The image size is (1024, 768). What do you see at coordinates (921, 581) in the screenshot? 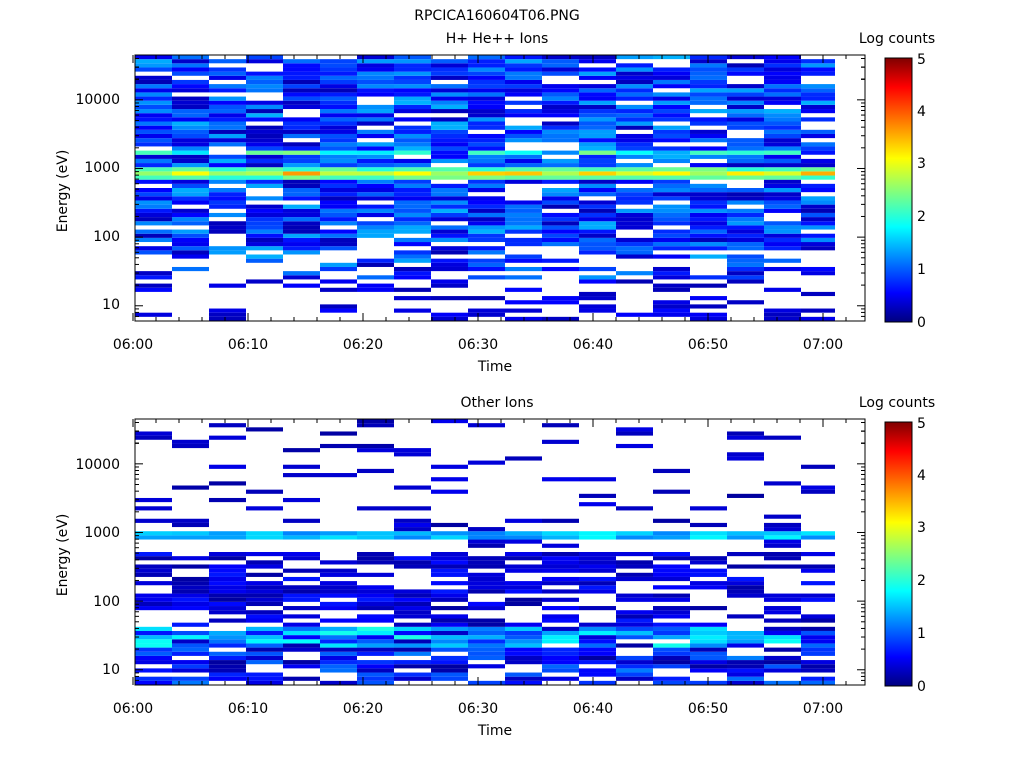
I see `colorbar-tick-label: 2` at bounding box center [921, 581].